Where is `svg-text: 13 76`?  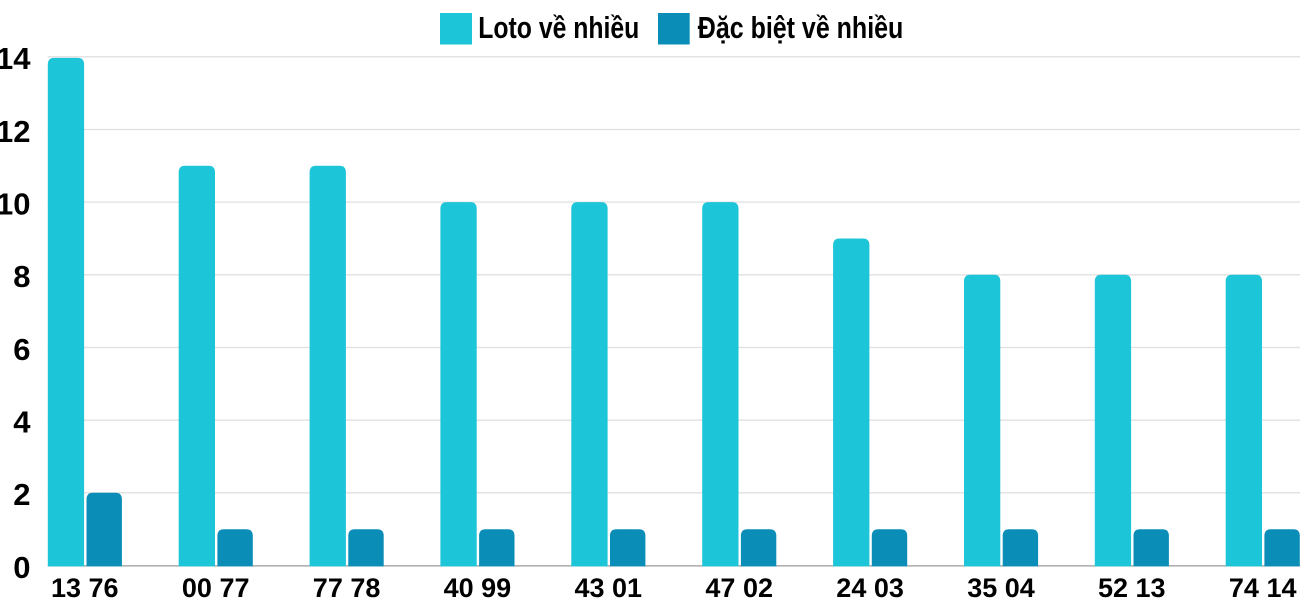
svg-text: 13 76 is located at coordinates (85, 586).